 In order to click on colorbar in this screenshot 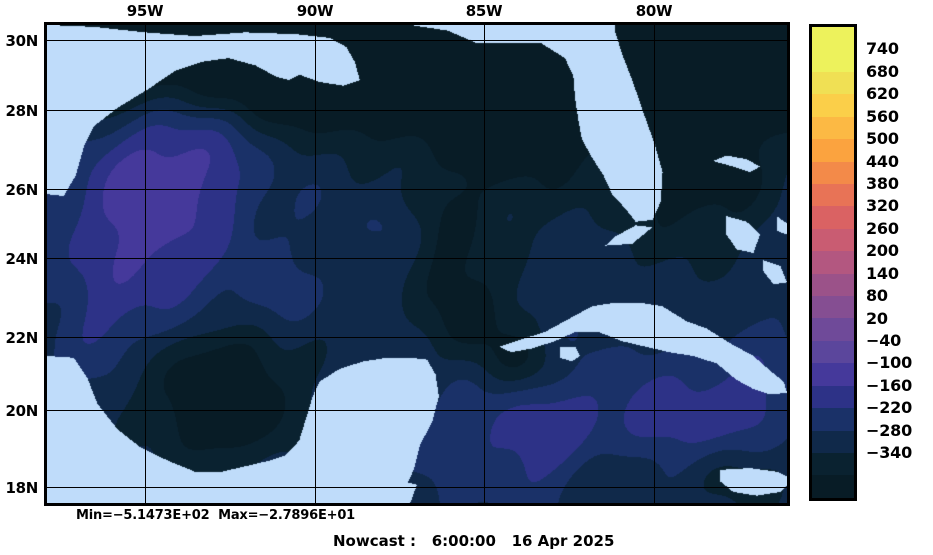, I will do `click(833, 262)`.